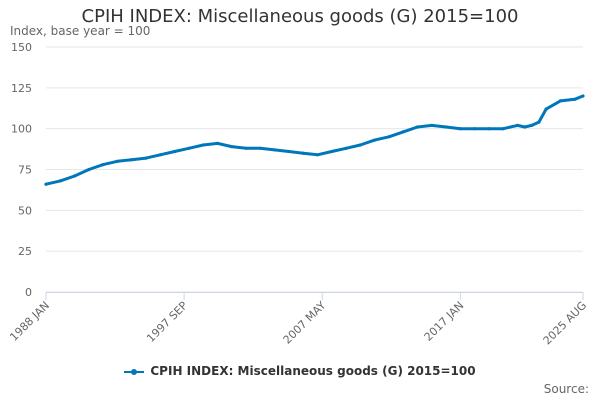 The height and width of the screenshot is (400, 600). I want to click on y-axis: 0 25 50 75 100 125 150, so click(21, 170).